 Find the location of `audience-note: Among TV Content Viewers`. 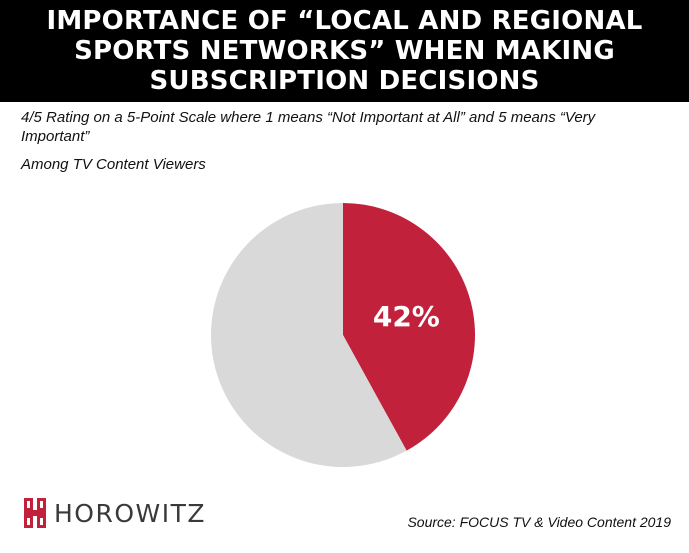

audience-note: Among TV Content Viewers is located at coordinates (113, 164).